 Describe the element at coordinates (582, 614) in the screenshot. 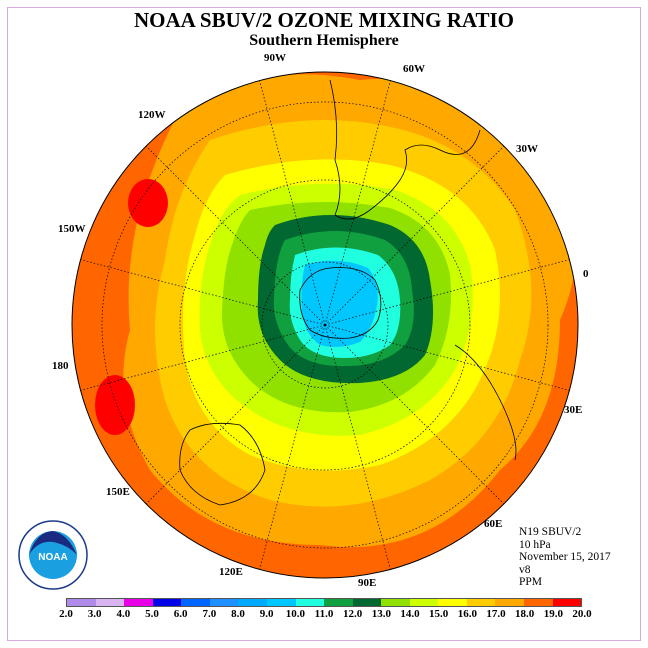

I see `colorbar-tick-label: 20.0` at that location.